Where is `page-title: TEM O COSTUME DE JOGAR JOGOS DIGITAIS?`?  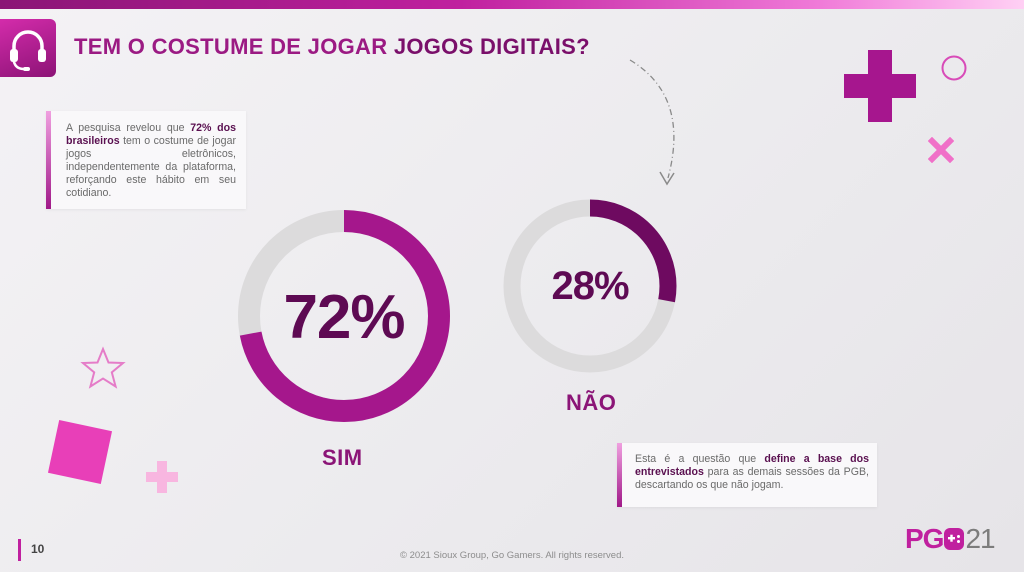 page-title: TEM O COSTUME DE JOGAR JOGOS DIGITAIS? is located at coordinates (332, 47).